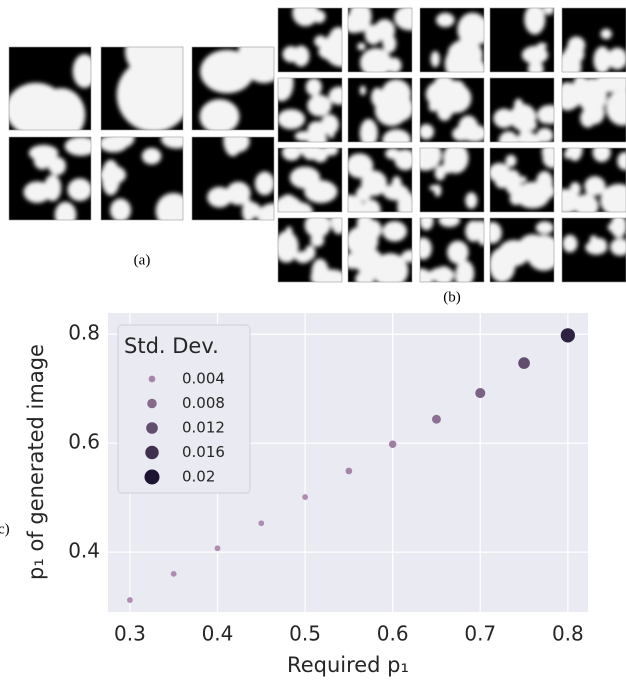 The width and height of the screenshot is (626, 684). I want to click on y-axis-label: p₁ of generated image, so click(36, 462).